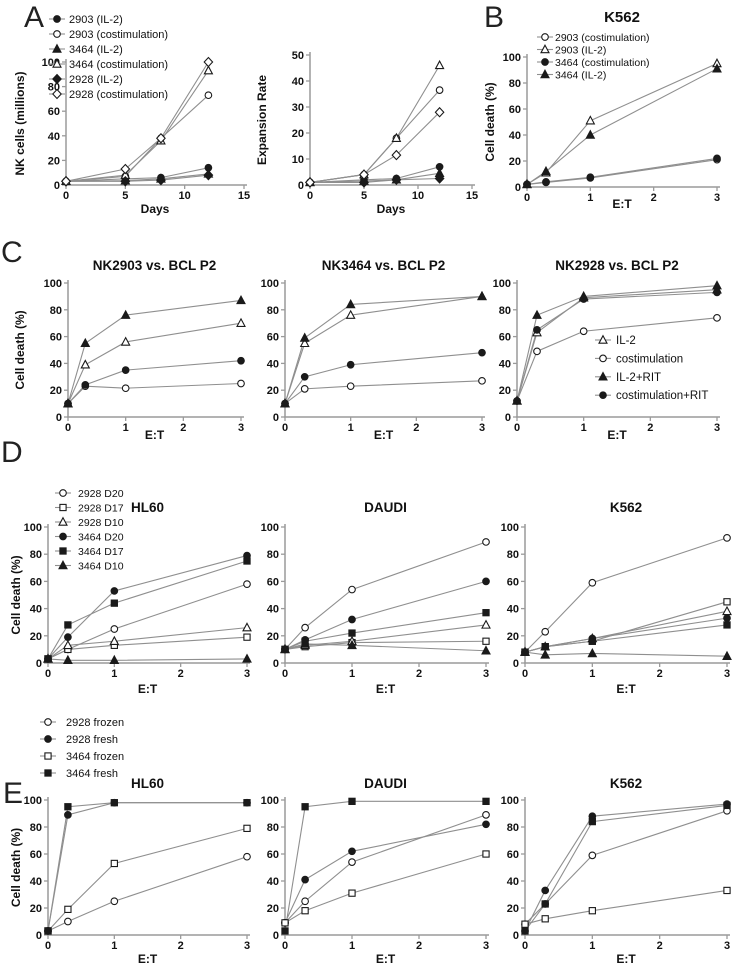  I want to click on legend-label: costimulation+RIT, so click(662, 396).